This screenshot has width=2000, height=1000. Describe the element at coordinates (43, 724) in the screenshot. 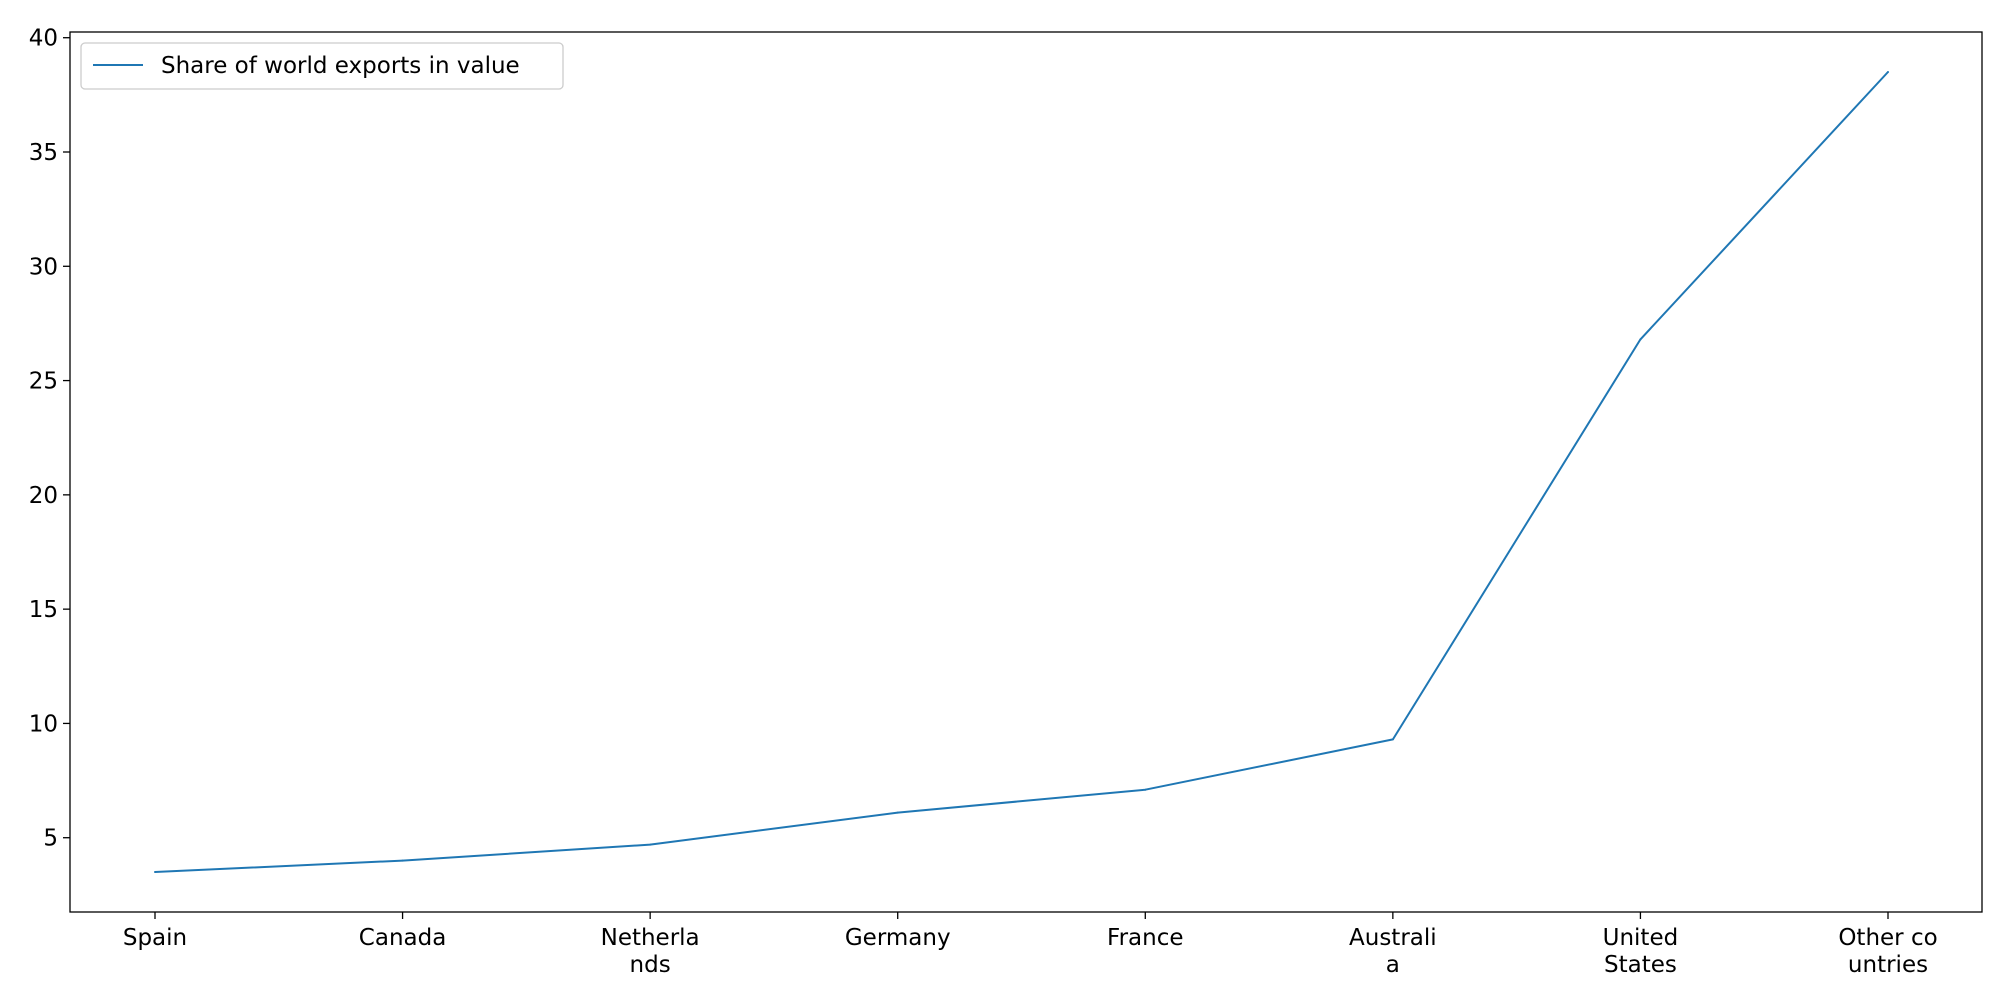

I see `y-tick-label: 10` at that location.